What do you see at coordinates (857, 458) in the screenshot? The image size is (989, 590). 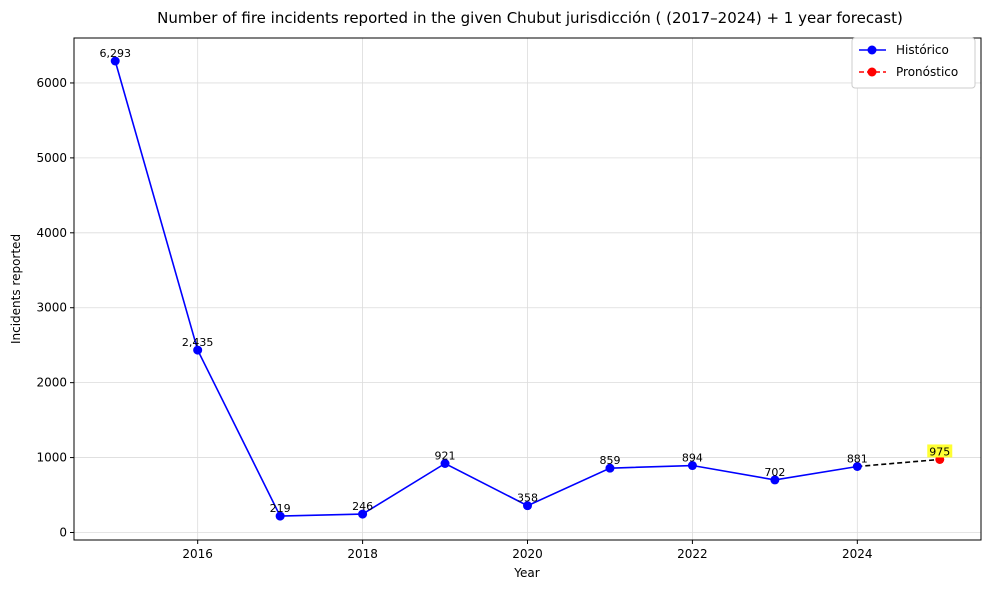 I see `data-label: 881` at bounding box center [857, 458].